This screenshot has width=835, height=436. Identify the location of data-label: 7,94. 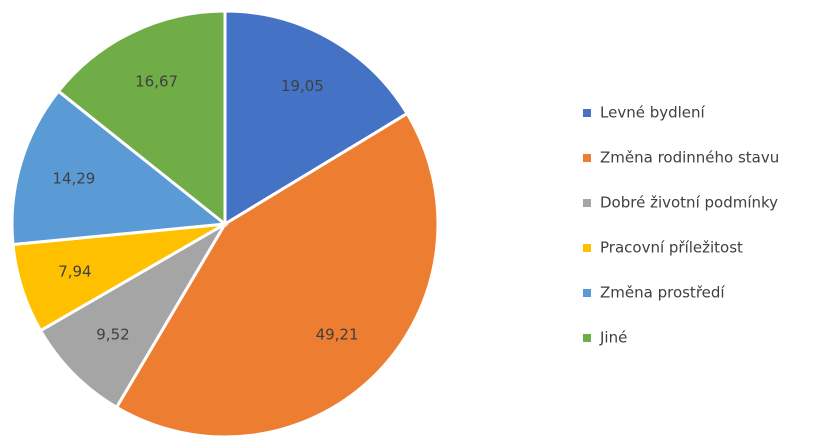
(74, 272).